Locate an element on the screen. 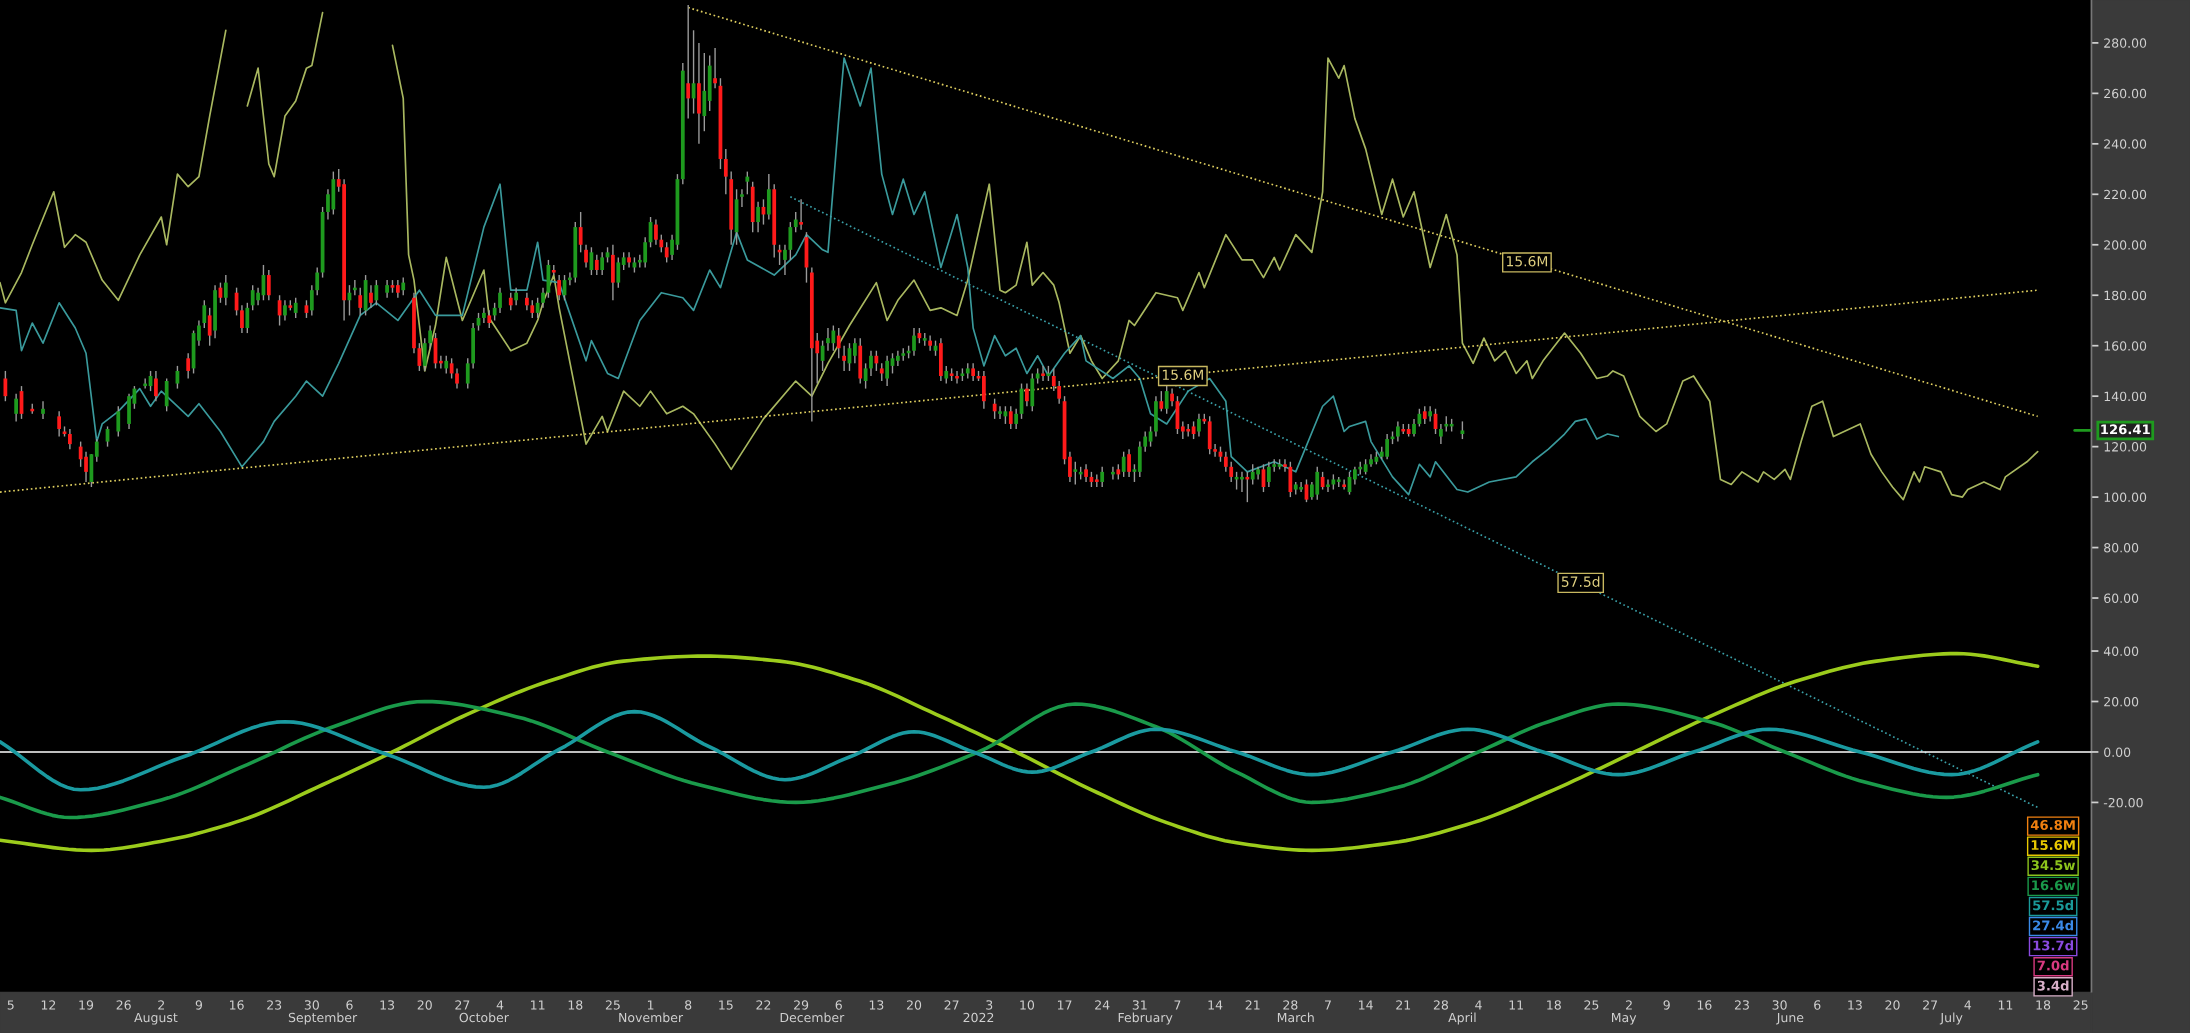  x-tick-label: 31 is located at coordinates (1139, 1005).